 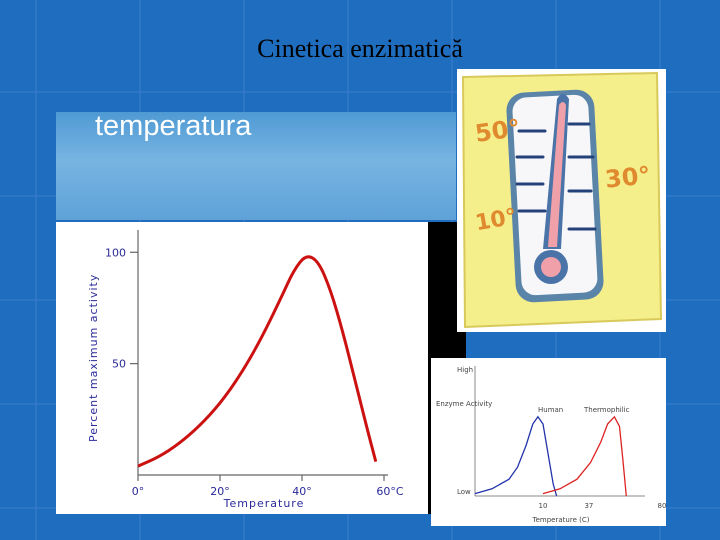 I want to click on x-axis-label: Temperature, so click(x=264, y=503).